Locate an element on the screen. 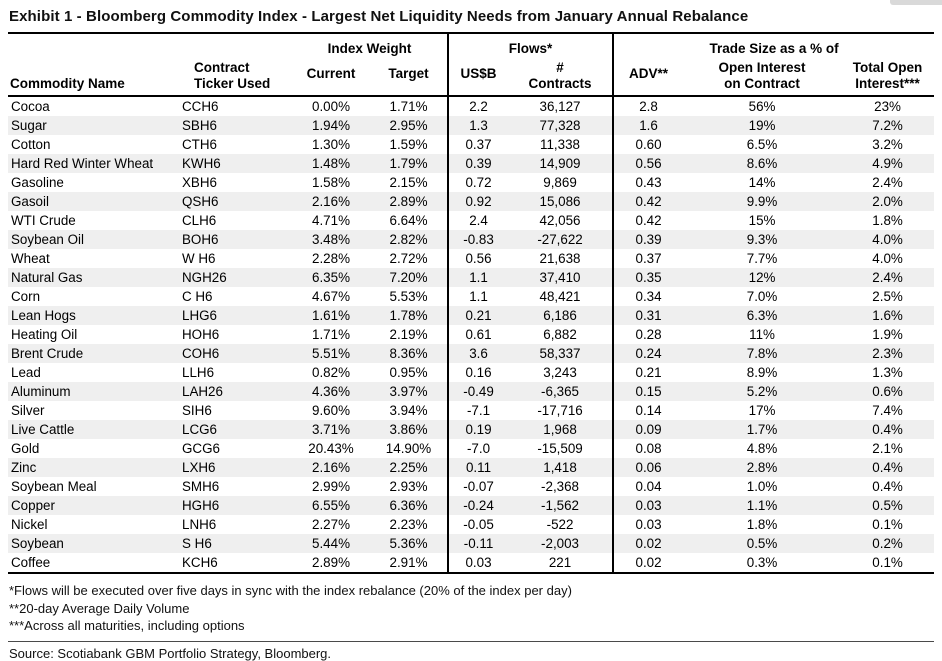  cell-total-oi: 7.2% is located at coordinates (887, 125).